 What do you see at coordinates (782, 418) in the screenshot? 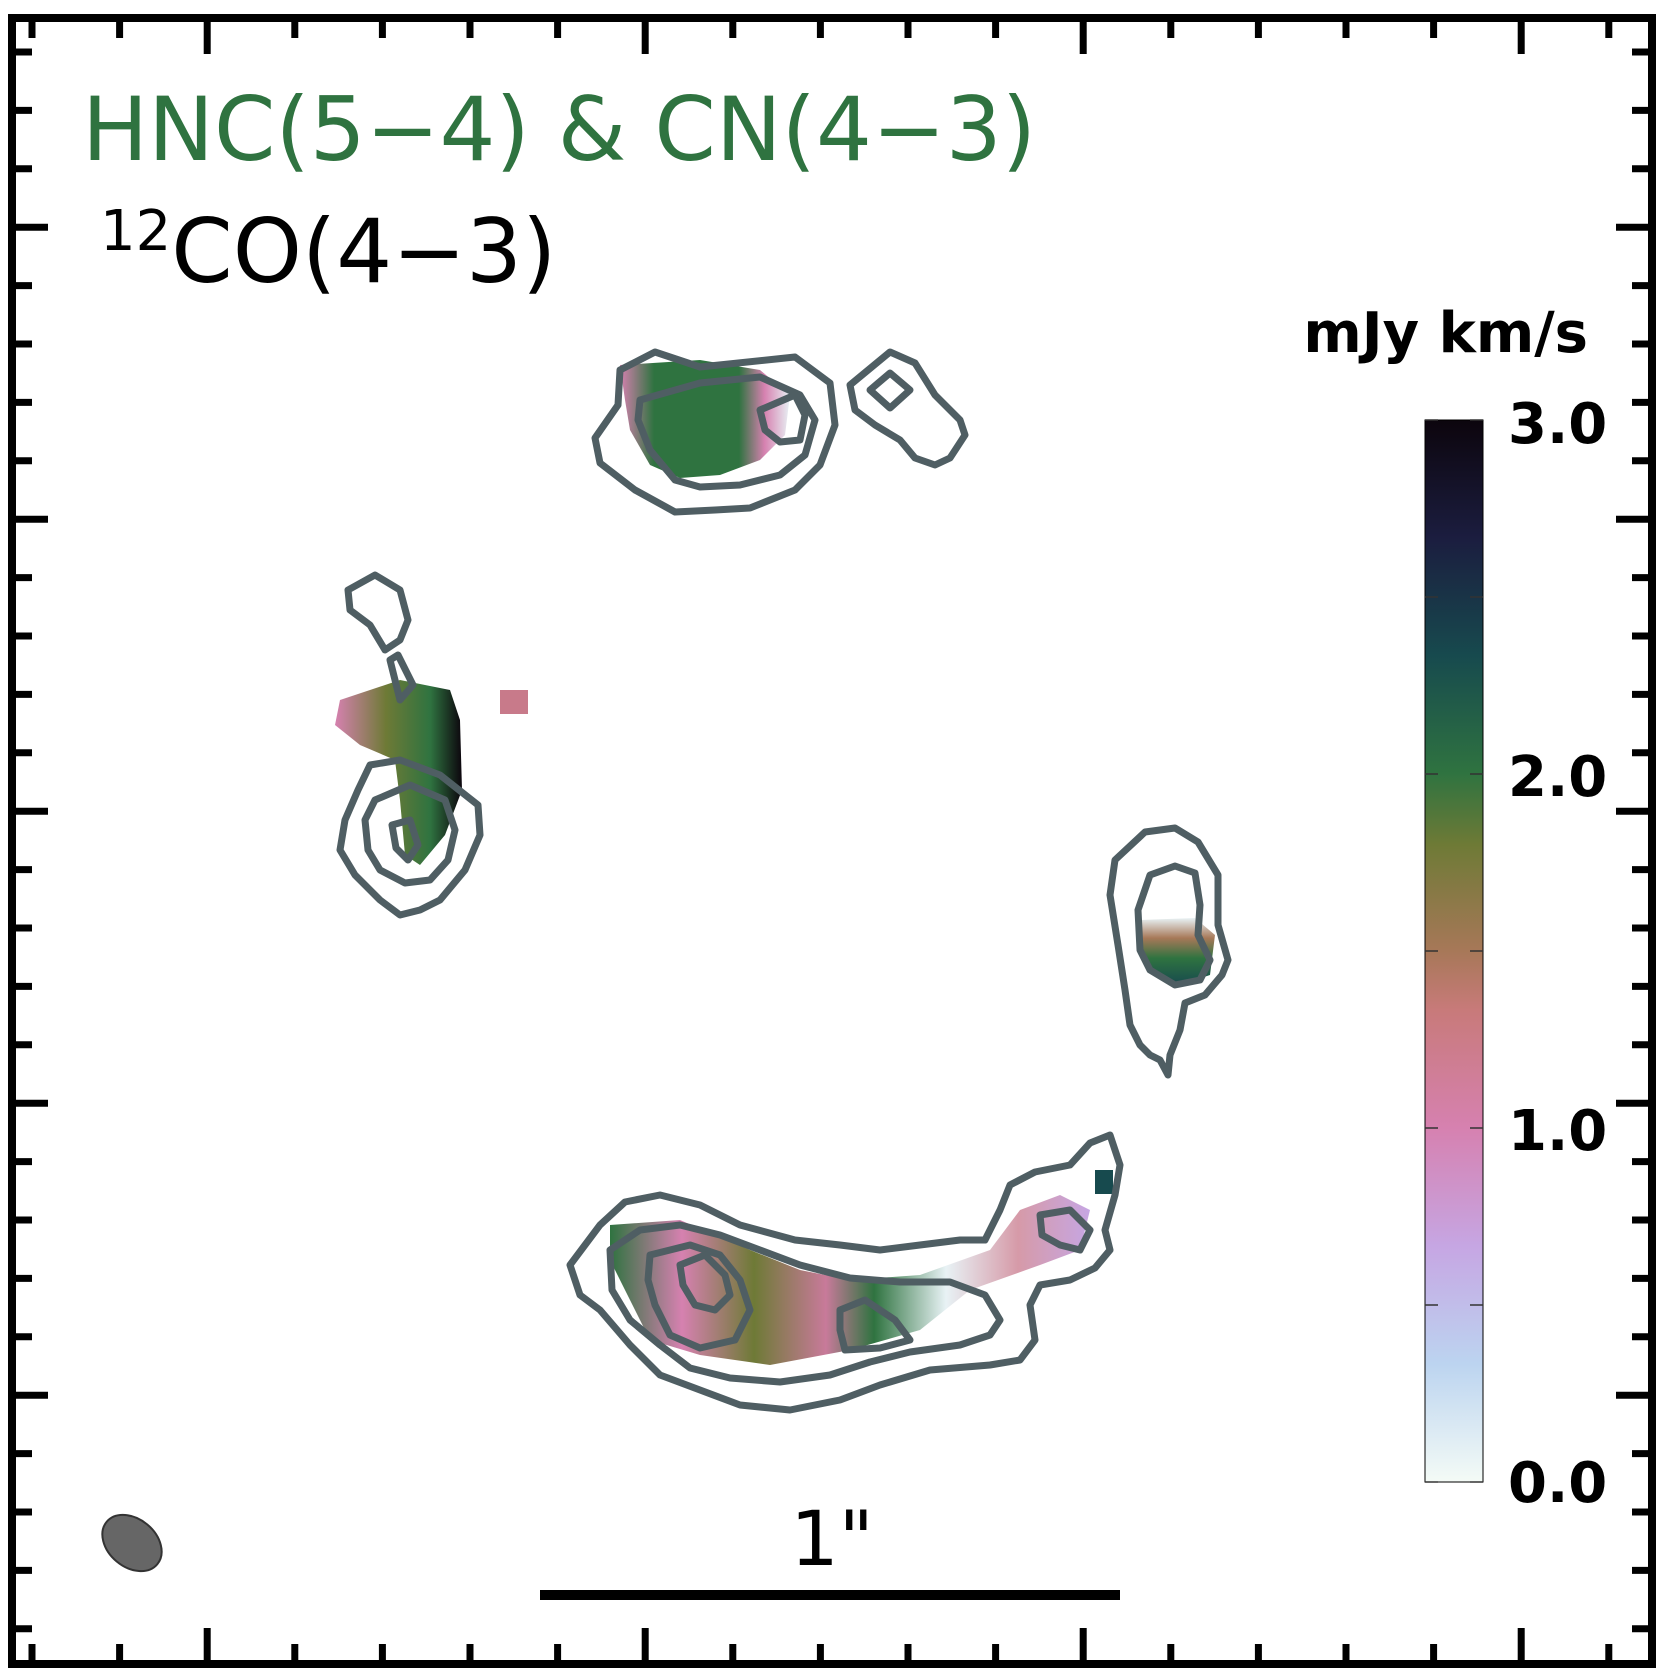
I see `contour-north-inner` at bounding box center [782, 418].